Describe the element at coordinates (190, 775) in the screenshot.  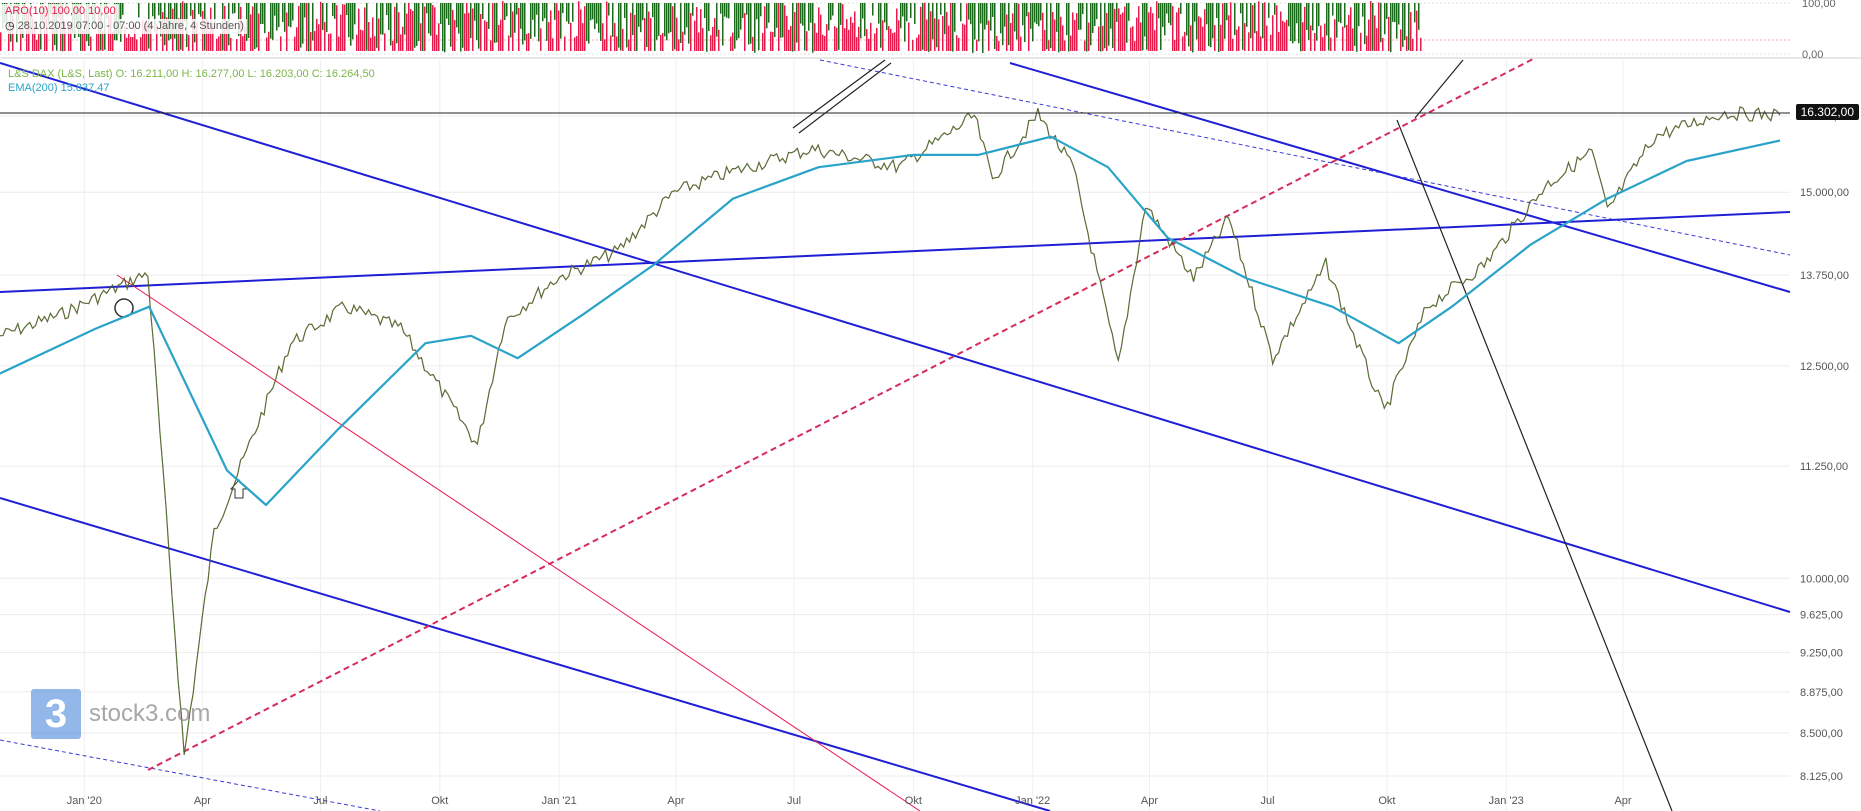
I see `trend-line-dotted-lower` at that location.